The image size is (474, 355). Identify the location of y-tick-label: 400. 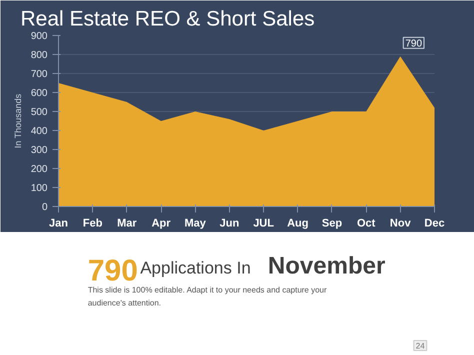
(39, 131).